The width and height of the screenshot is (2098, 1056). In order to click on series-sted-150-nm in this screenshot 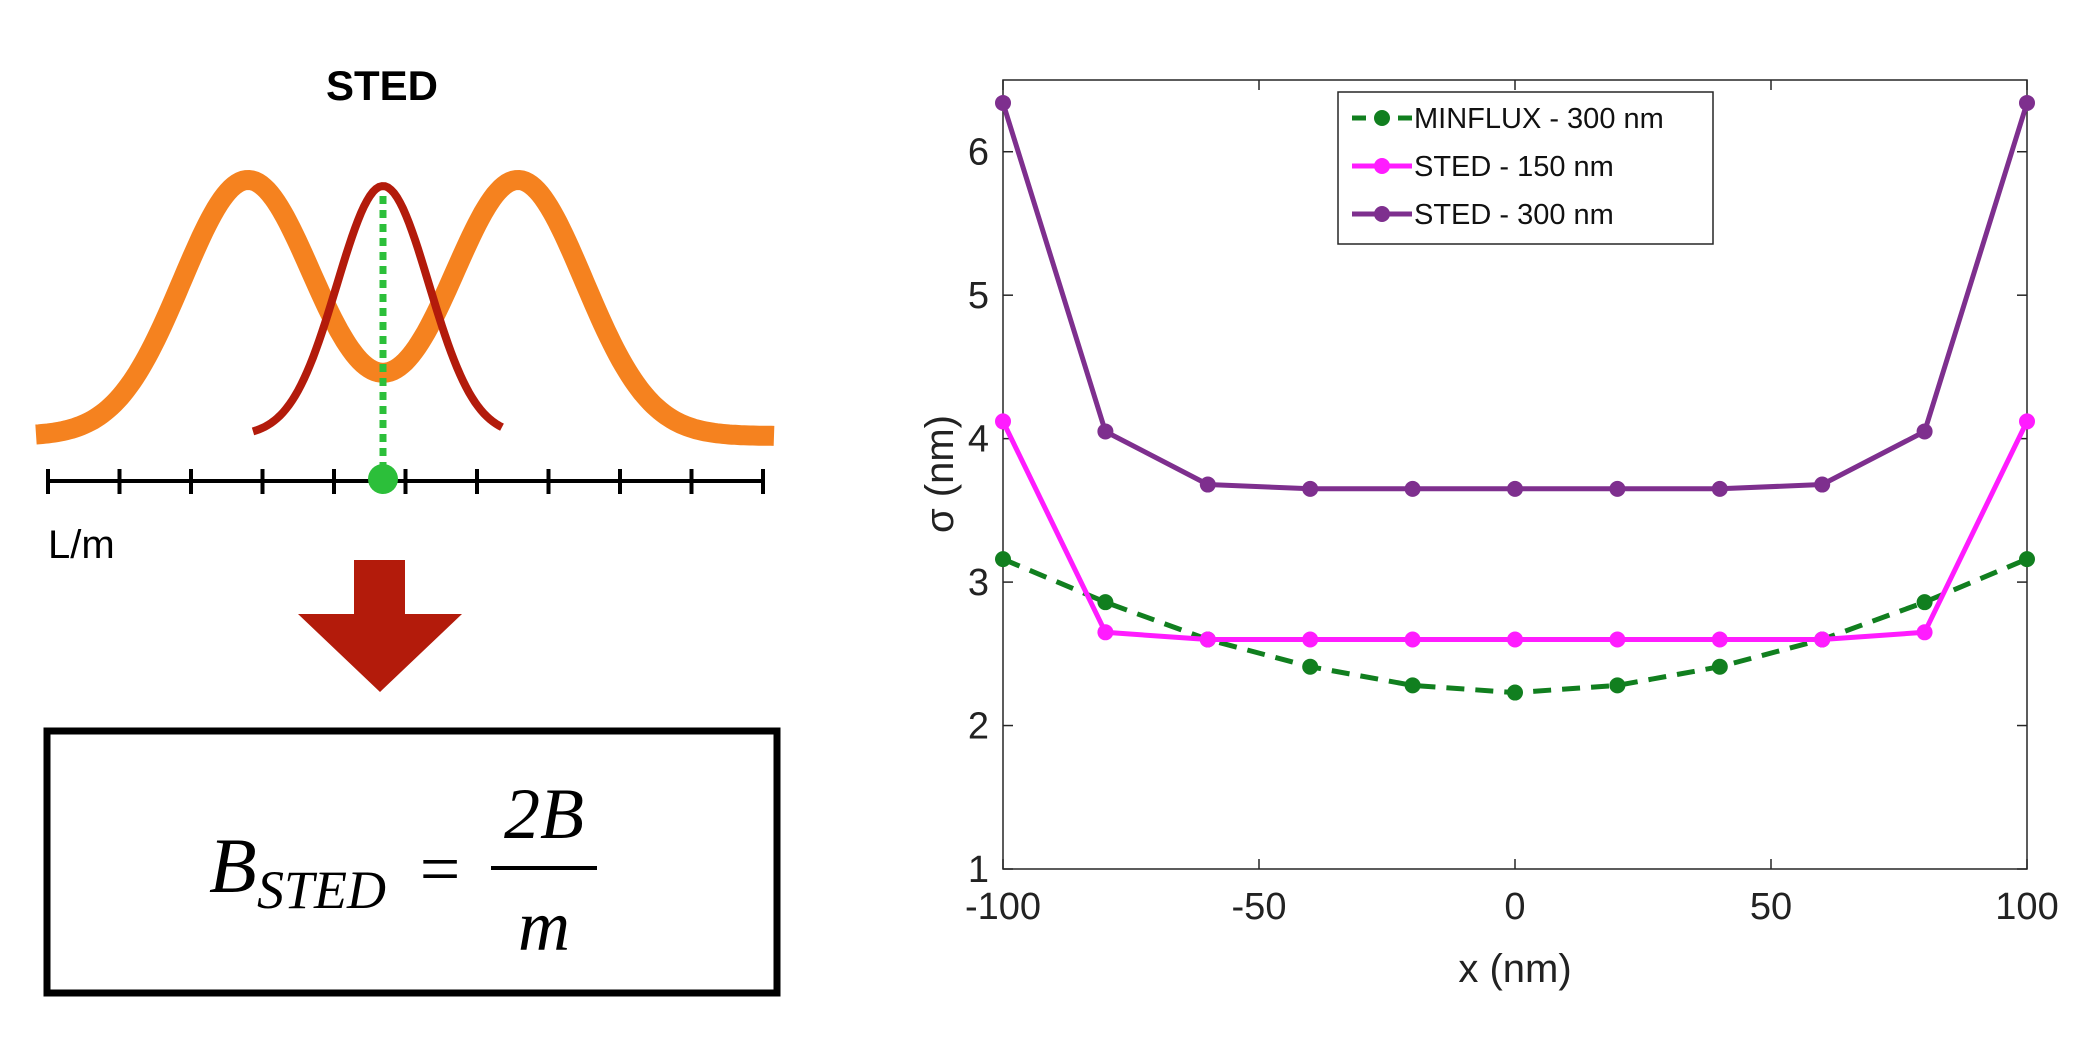, I will do `click(1515, 530)`.